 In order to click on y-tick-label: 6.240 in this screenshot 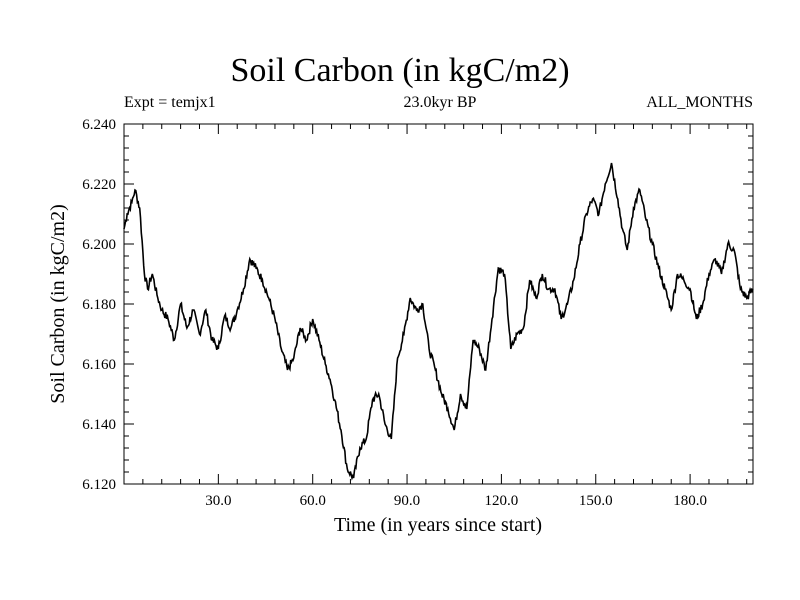, I will do `click(99, 125)`.